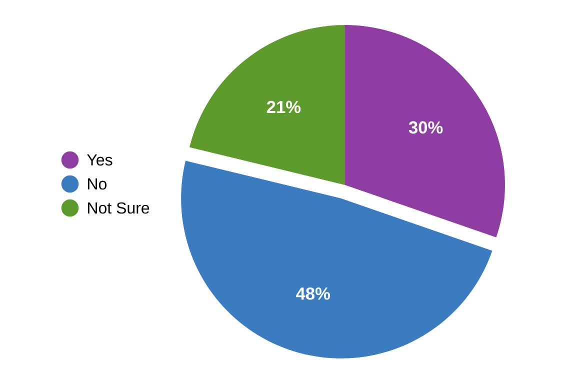  I want to click on legend-label: No, so click(97, 184).